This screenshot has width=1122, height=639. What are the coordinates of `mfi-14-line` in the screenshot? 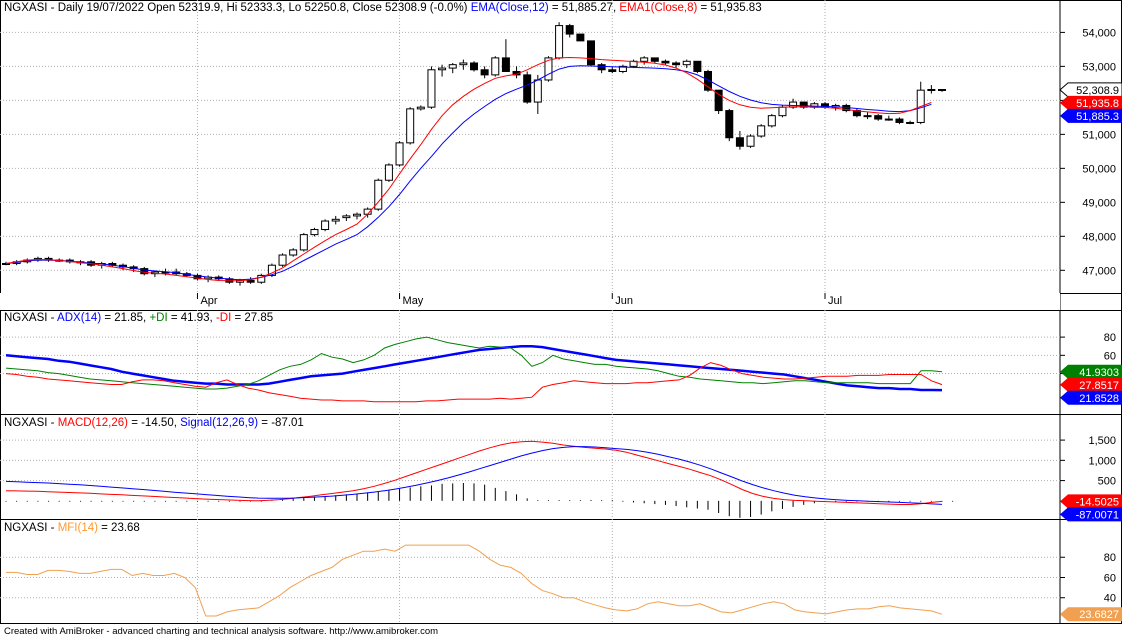 It's located at (474, 580).